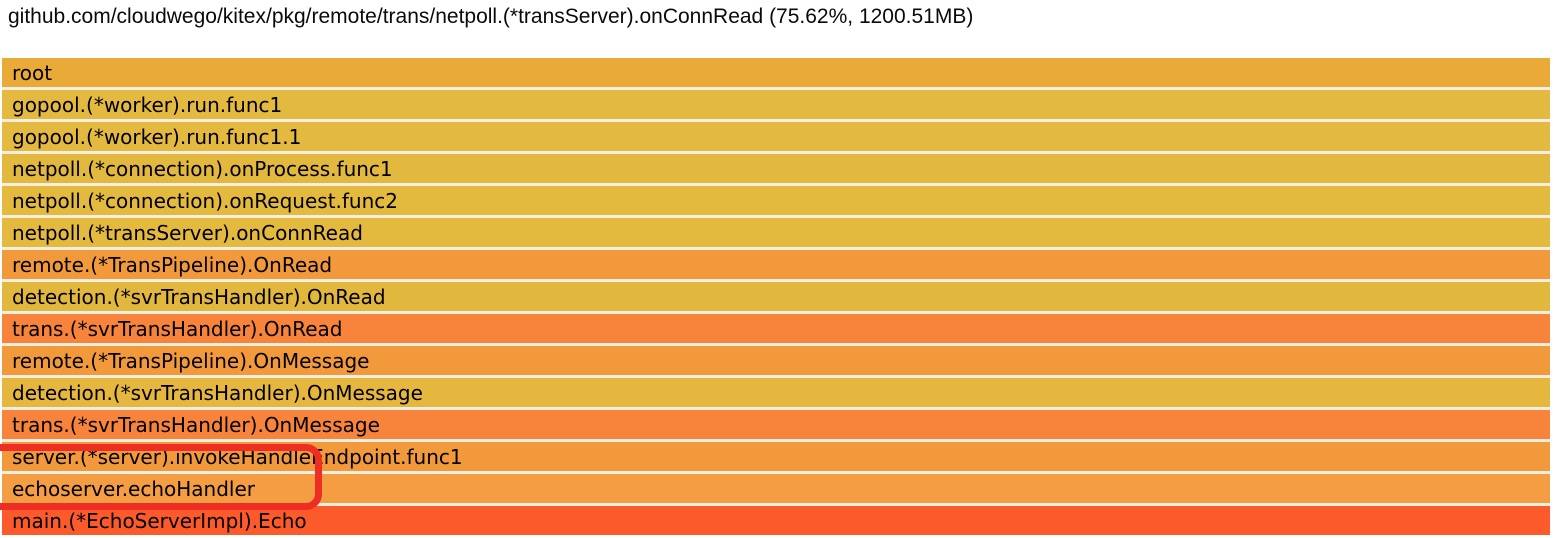 This screenshot has width=1556, height=538. What do you see at coordinates (147, 104) in the screenshot?
I see `frame-label: gopool.(*worker).run.func1` at bounding box center [147, 104].